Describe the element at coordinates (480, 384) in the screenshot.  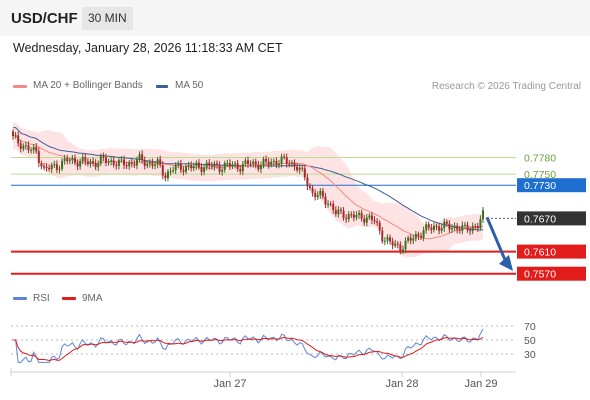
I see `x-tick-label: Jan 29` at that location.